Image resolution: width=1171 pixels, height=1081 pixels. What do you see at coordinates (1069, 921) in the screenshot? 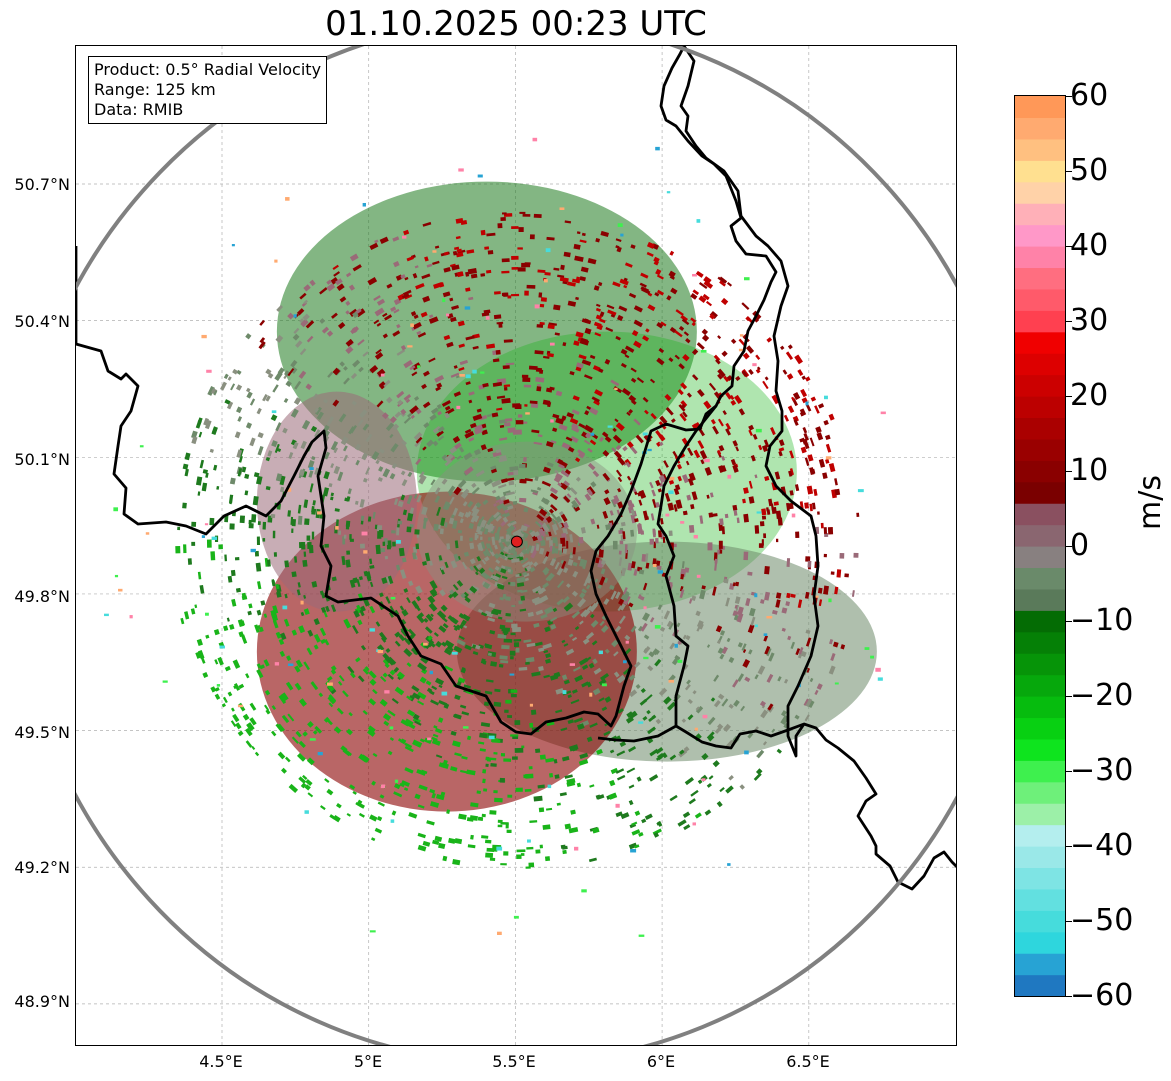
I see `colorbar-tick-mark` at bounding box center [1069, 921].